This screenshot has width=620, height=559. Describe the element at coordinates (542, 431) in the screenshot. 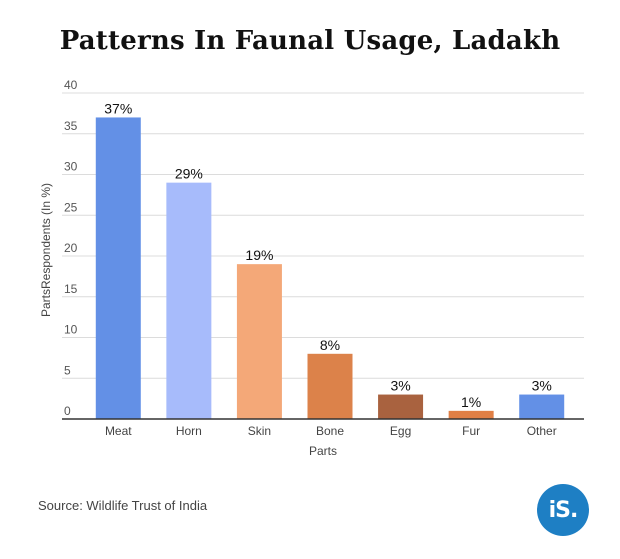

I see `x-tick-label: Other` at that location.